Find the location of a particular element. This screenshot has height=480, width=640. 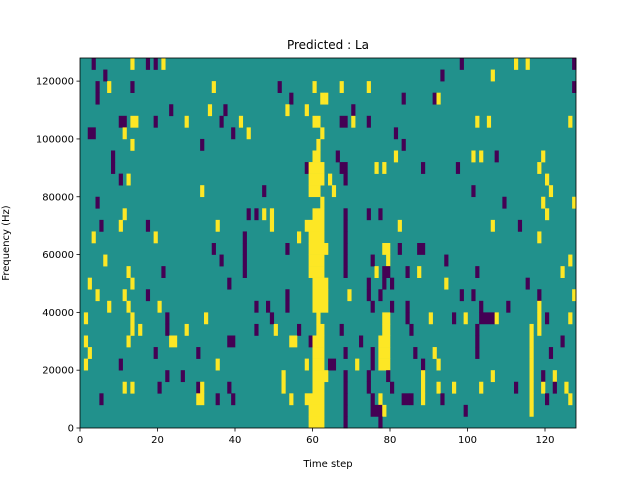

x-tick-label: 20 is located at coordinates (157, 440).